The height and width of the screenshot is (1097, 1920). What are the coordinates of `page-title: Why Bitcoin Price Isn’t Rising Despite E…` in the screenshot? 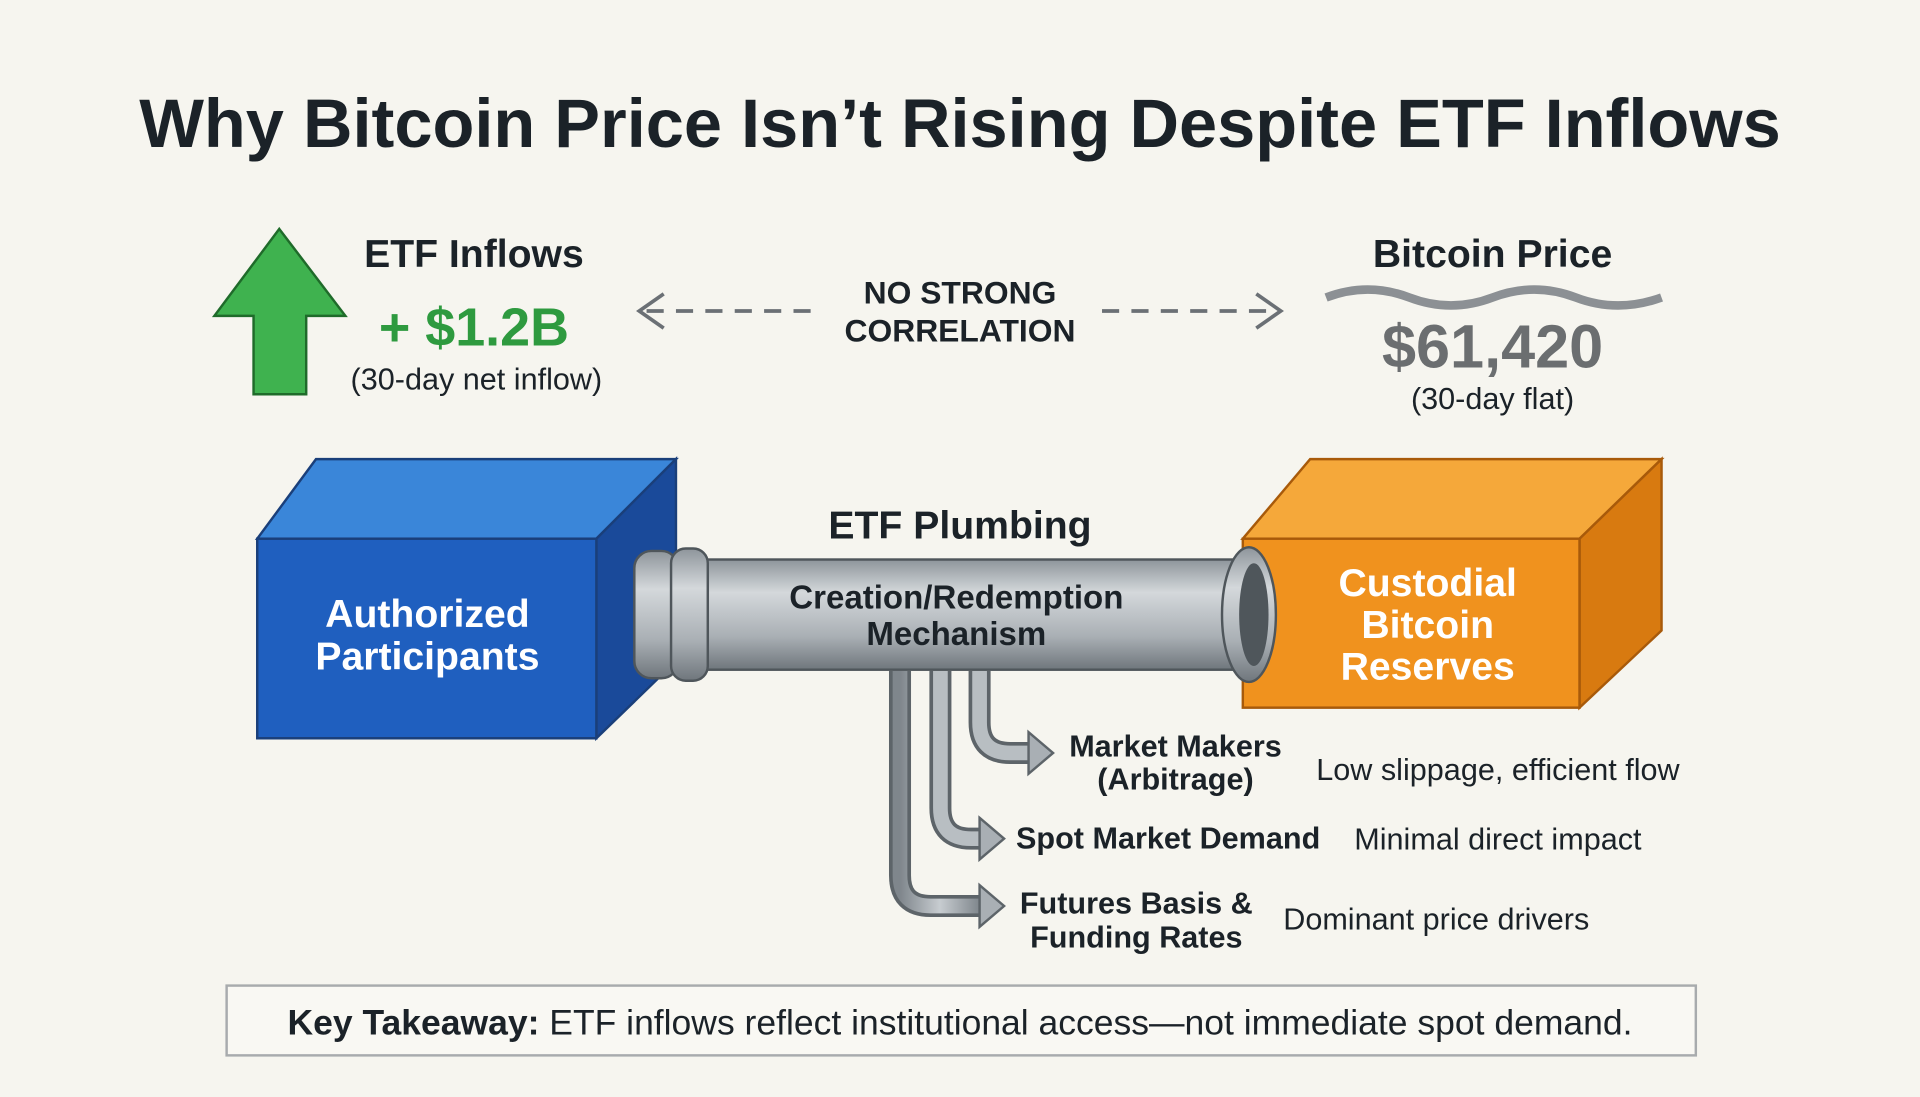 It's located at (960, 123).